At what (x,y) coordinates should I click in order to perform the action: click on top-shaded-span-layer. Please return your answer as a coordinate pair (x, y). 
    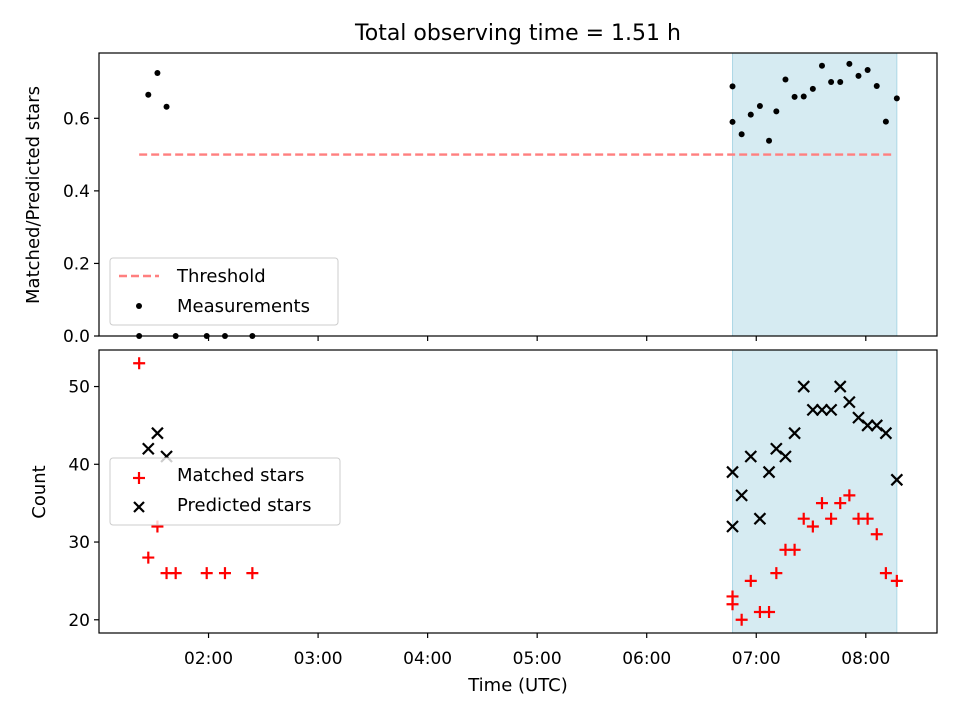
    Looking at the image, I should click on (815, 194).